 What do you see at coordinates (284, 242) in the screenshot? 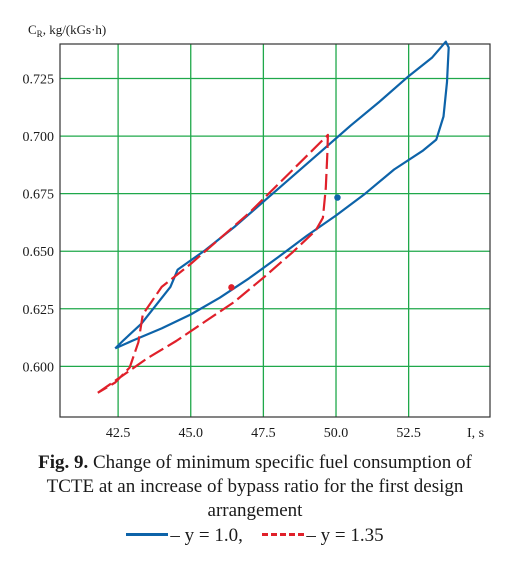
I see `chart-annotation-points` at bounding box center [284, 242].